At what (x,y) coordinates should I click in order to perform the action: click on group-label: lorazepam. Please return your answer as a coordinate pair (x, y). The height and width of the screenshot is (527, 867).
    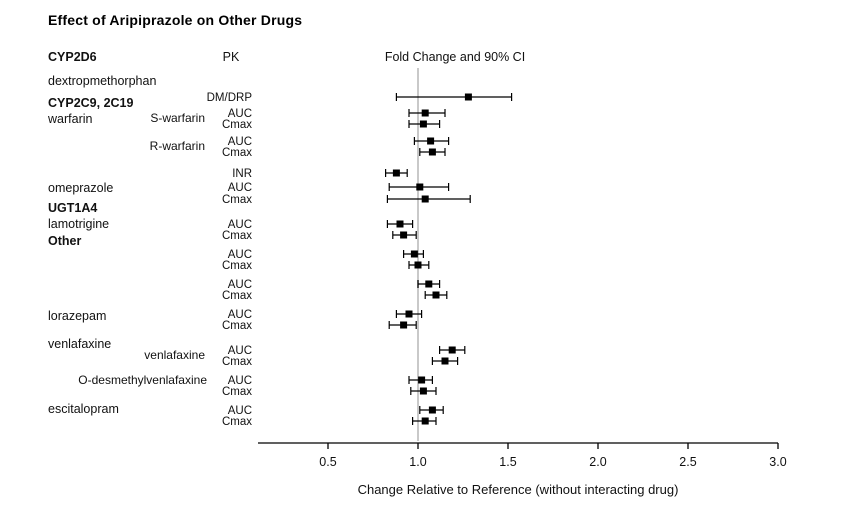
    Looking at the image, I should click on (77, 316).